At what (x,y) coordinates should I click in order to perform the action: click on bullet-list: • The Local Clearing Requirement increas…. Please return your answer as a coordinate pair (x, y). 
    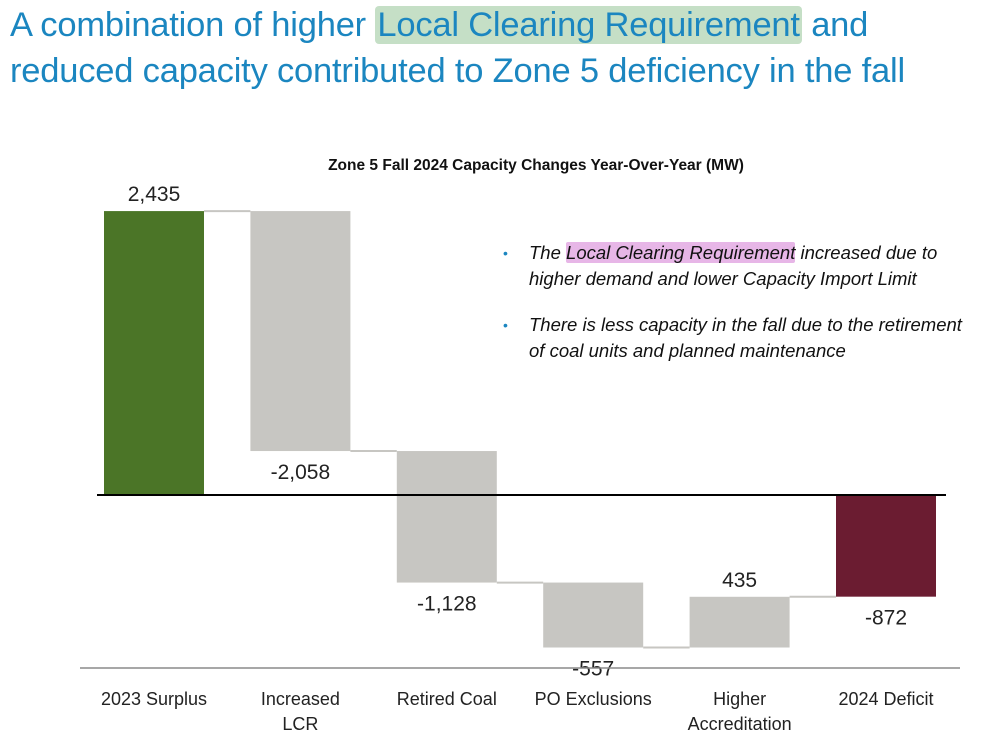
    Looking at the image, I should click on (740, 312).